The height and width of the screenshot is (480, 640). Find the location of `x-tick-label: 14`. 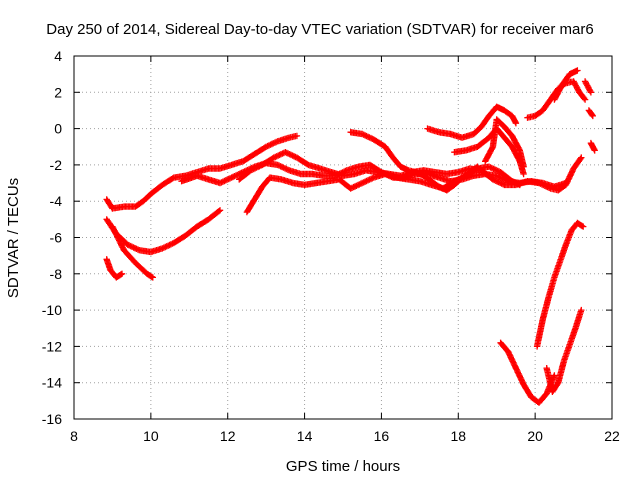

x-tick-label: 14 is located at coordinates (305, 436).